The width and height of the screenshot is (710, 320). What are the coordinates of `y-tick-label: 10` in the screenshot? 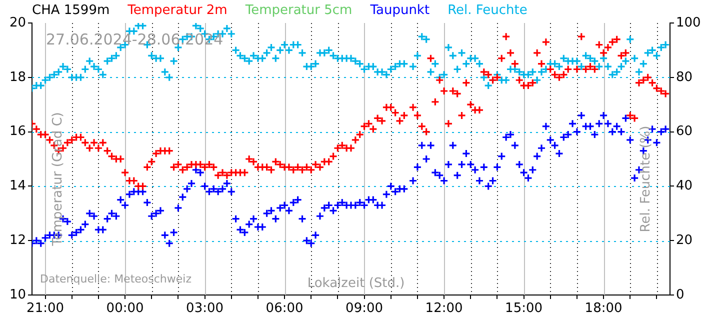 It's located at (17, 294).